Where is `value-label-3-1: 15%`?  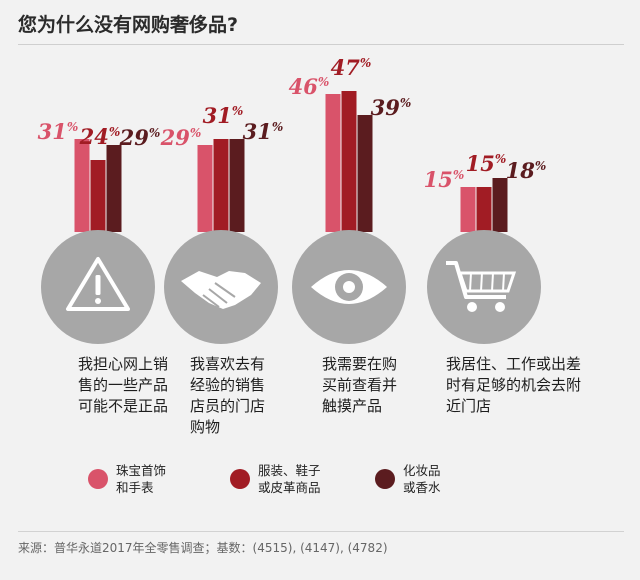
value-label-3-1: 15% is located at coordinates (486, 163).